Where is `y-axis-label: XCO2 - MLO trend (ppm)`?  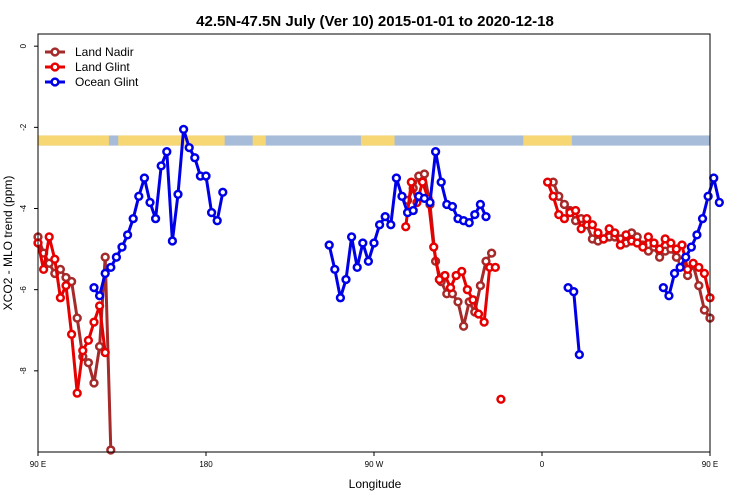 y-axis-label: XCO2 - MLO trend (ppm) is located at coordinates (8, 243).